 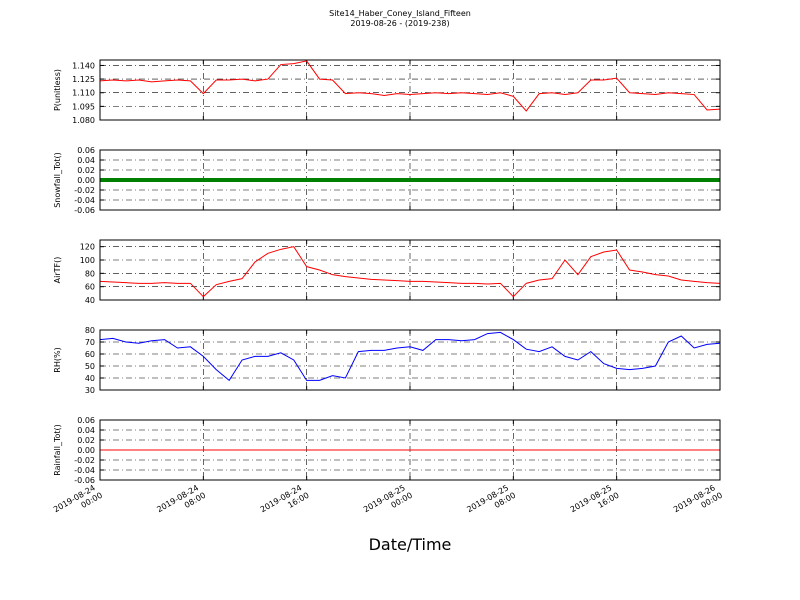 I want to click on y-tick-label: 30, so click(x=90, y=390).